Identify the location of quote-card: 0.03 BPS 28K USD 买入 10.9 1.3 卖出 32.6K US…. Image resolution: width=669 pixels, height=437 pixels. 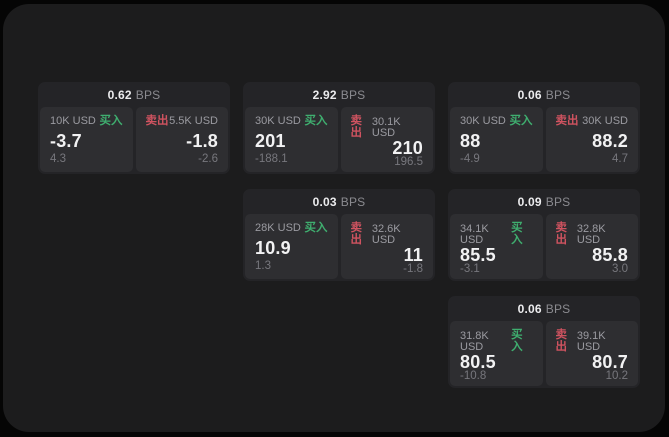
(339, 235).